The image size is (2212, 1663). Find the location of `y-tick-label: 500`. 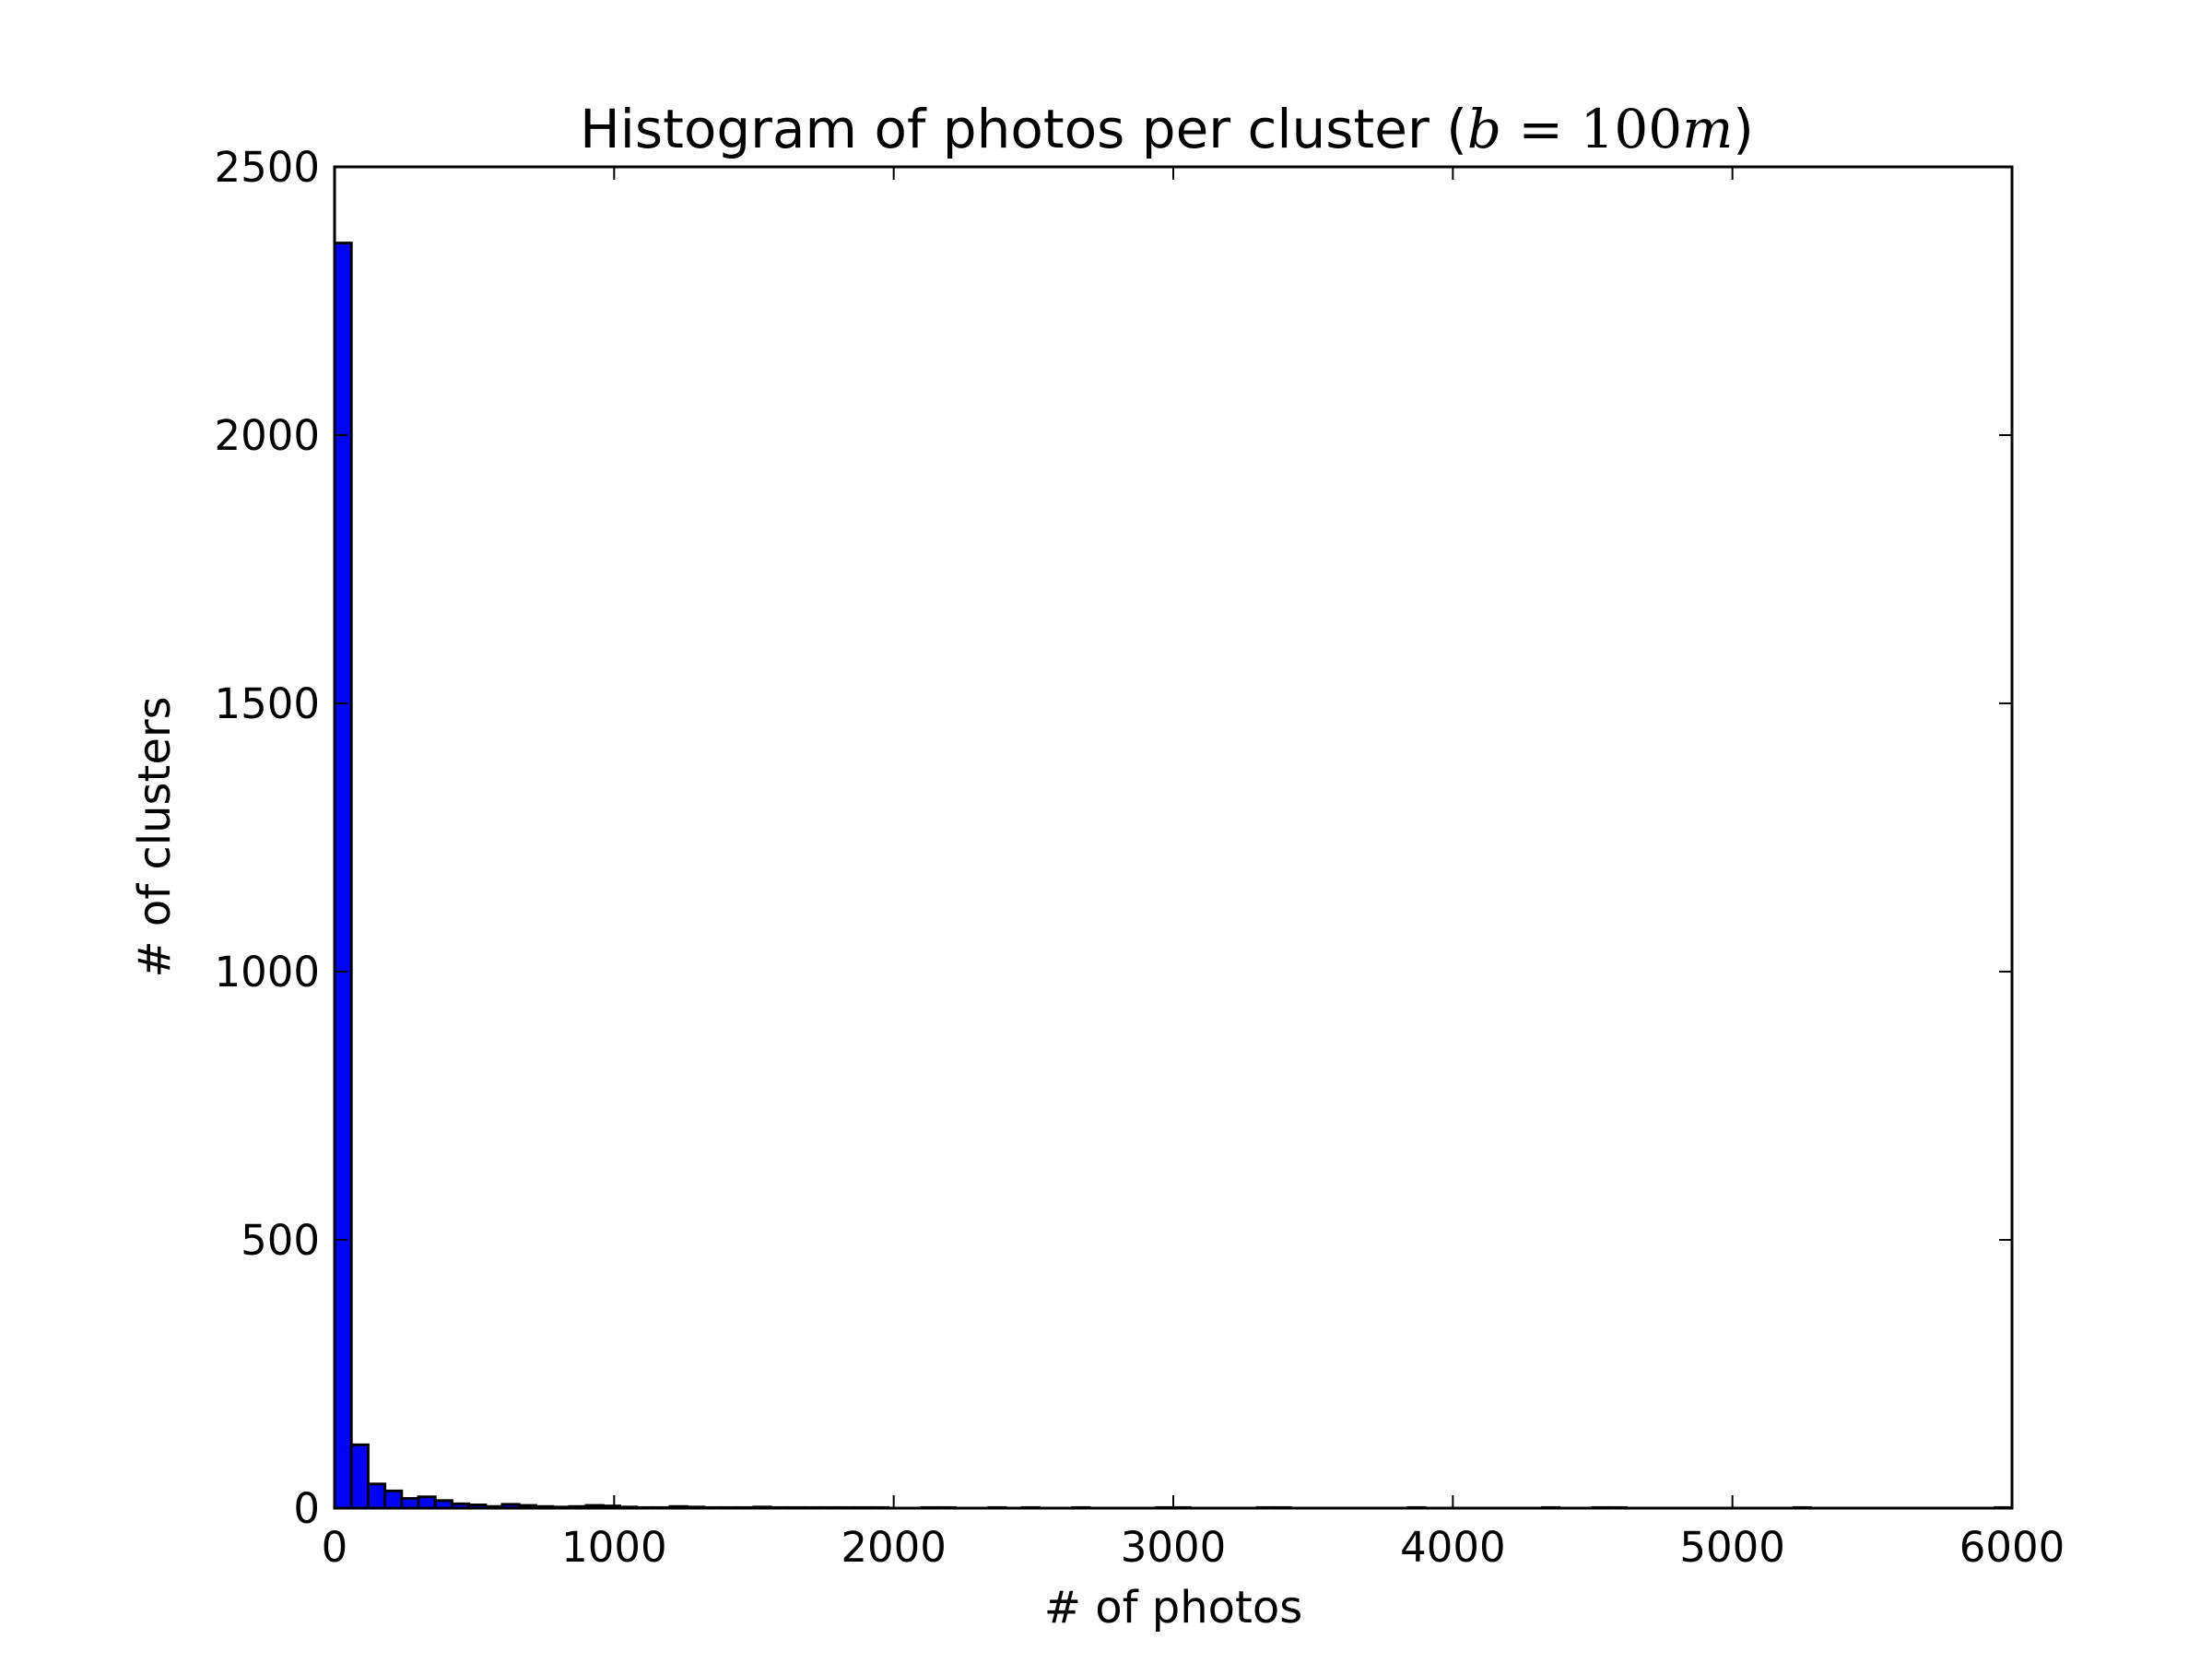

y-tick-label: 500 is located at coordinates (280, 1240).